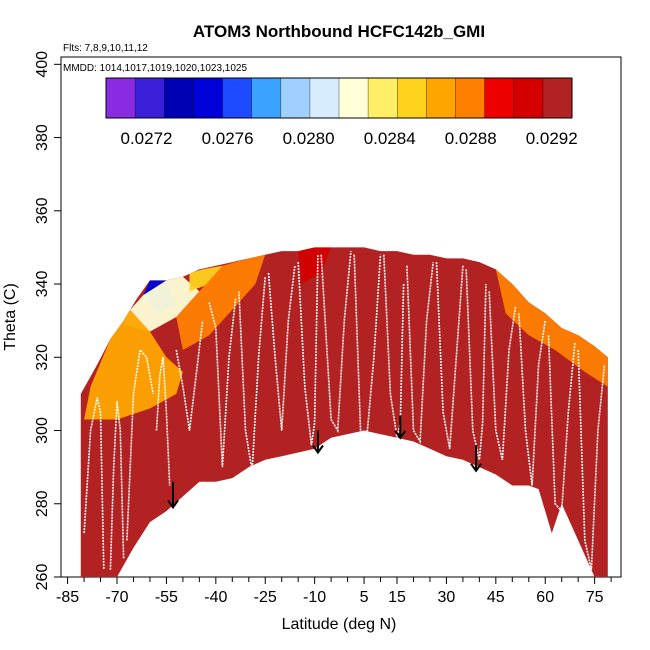 Image resolution: width=650 pixels, height=650 pixels. I want to click on y-tick-label: 320, so click(42, 357).